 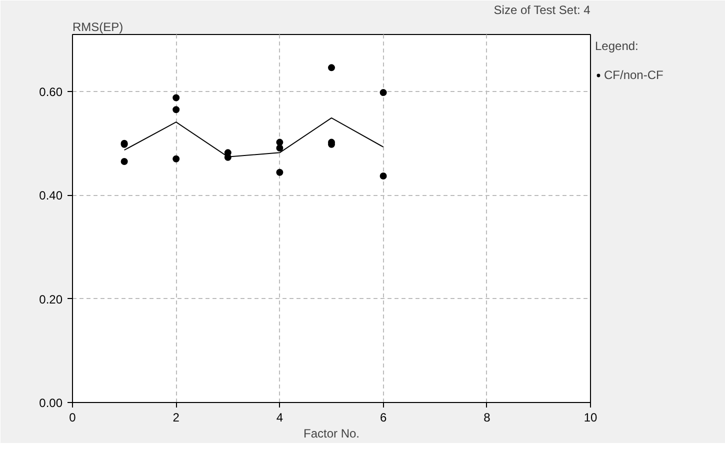 What do you see at coordinates (51, 403) in the screenshot?
I see `y-tick-label: 0.00` at bounding box center [51, 403].